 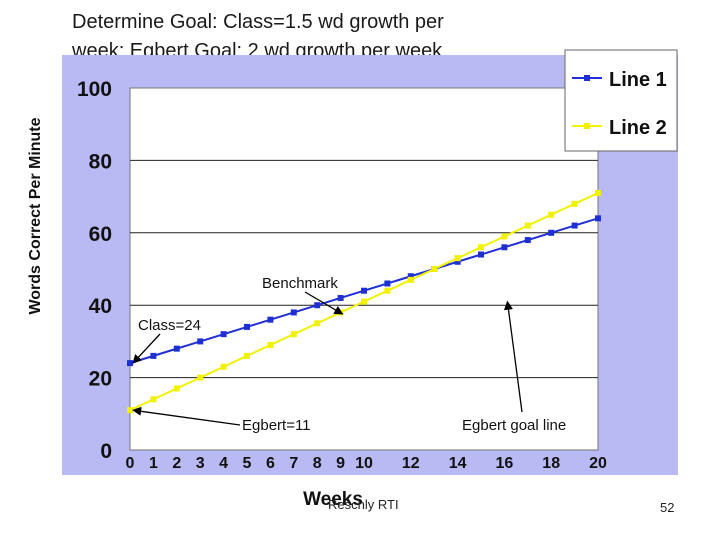 What do you see at coordinates (94, 270) in the screenshot?
I see `y-axis-ticks: 0 20 40 60 80 100` at bounding box center [94, 270].